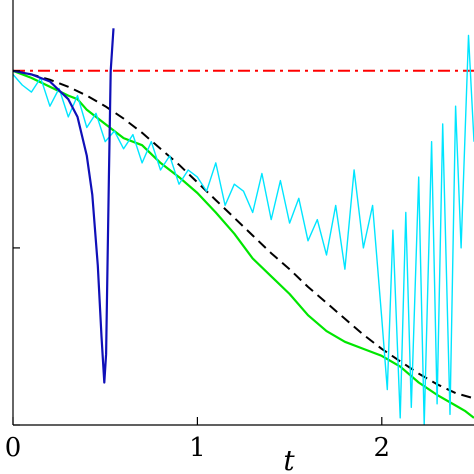  I want to click on x-tick-label: 1, so click(197, 448).